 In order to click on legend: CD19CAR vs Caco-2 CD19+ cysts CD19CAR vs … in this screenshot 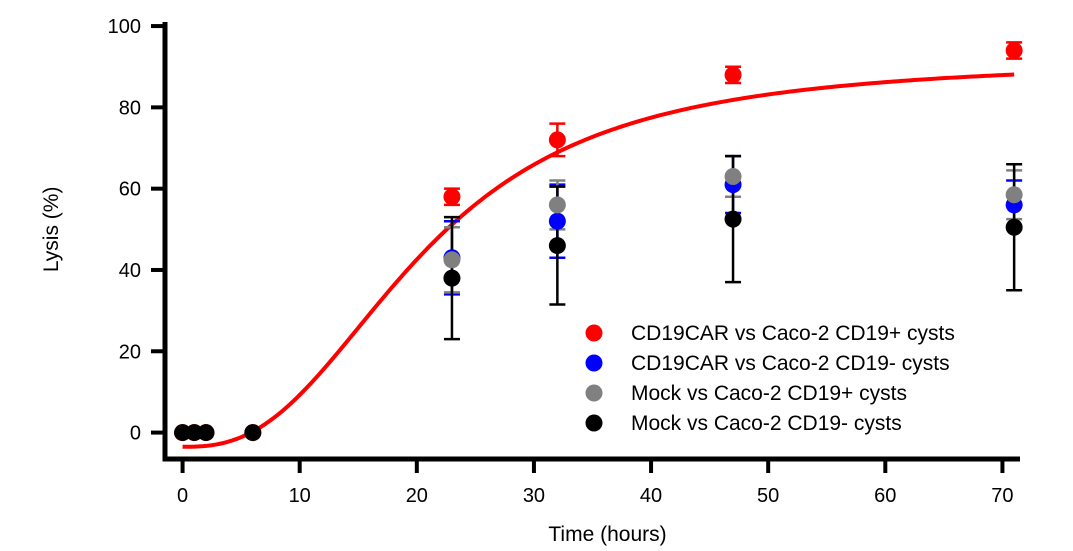, I will do `click(770, 378)`.